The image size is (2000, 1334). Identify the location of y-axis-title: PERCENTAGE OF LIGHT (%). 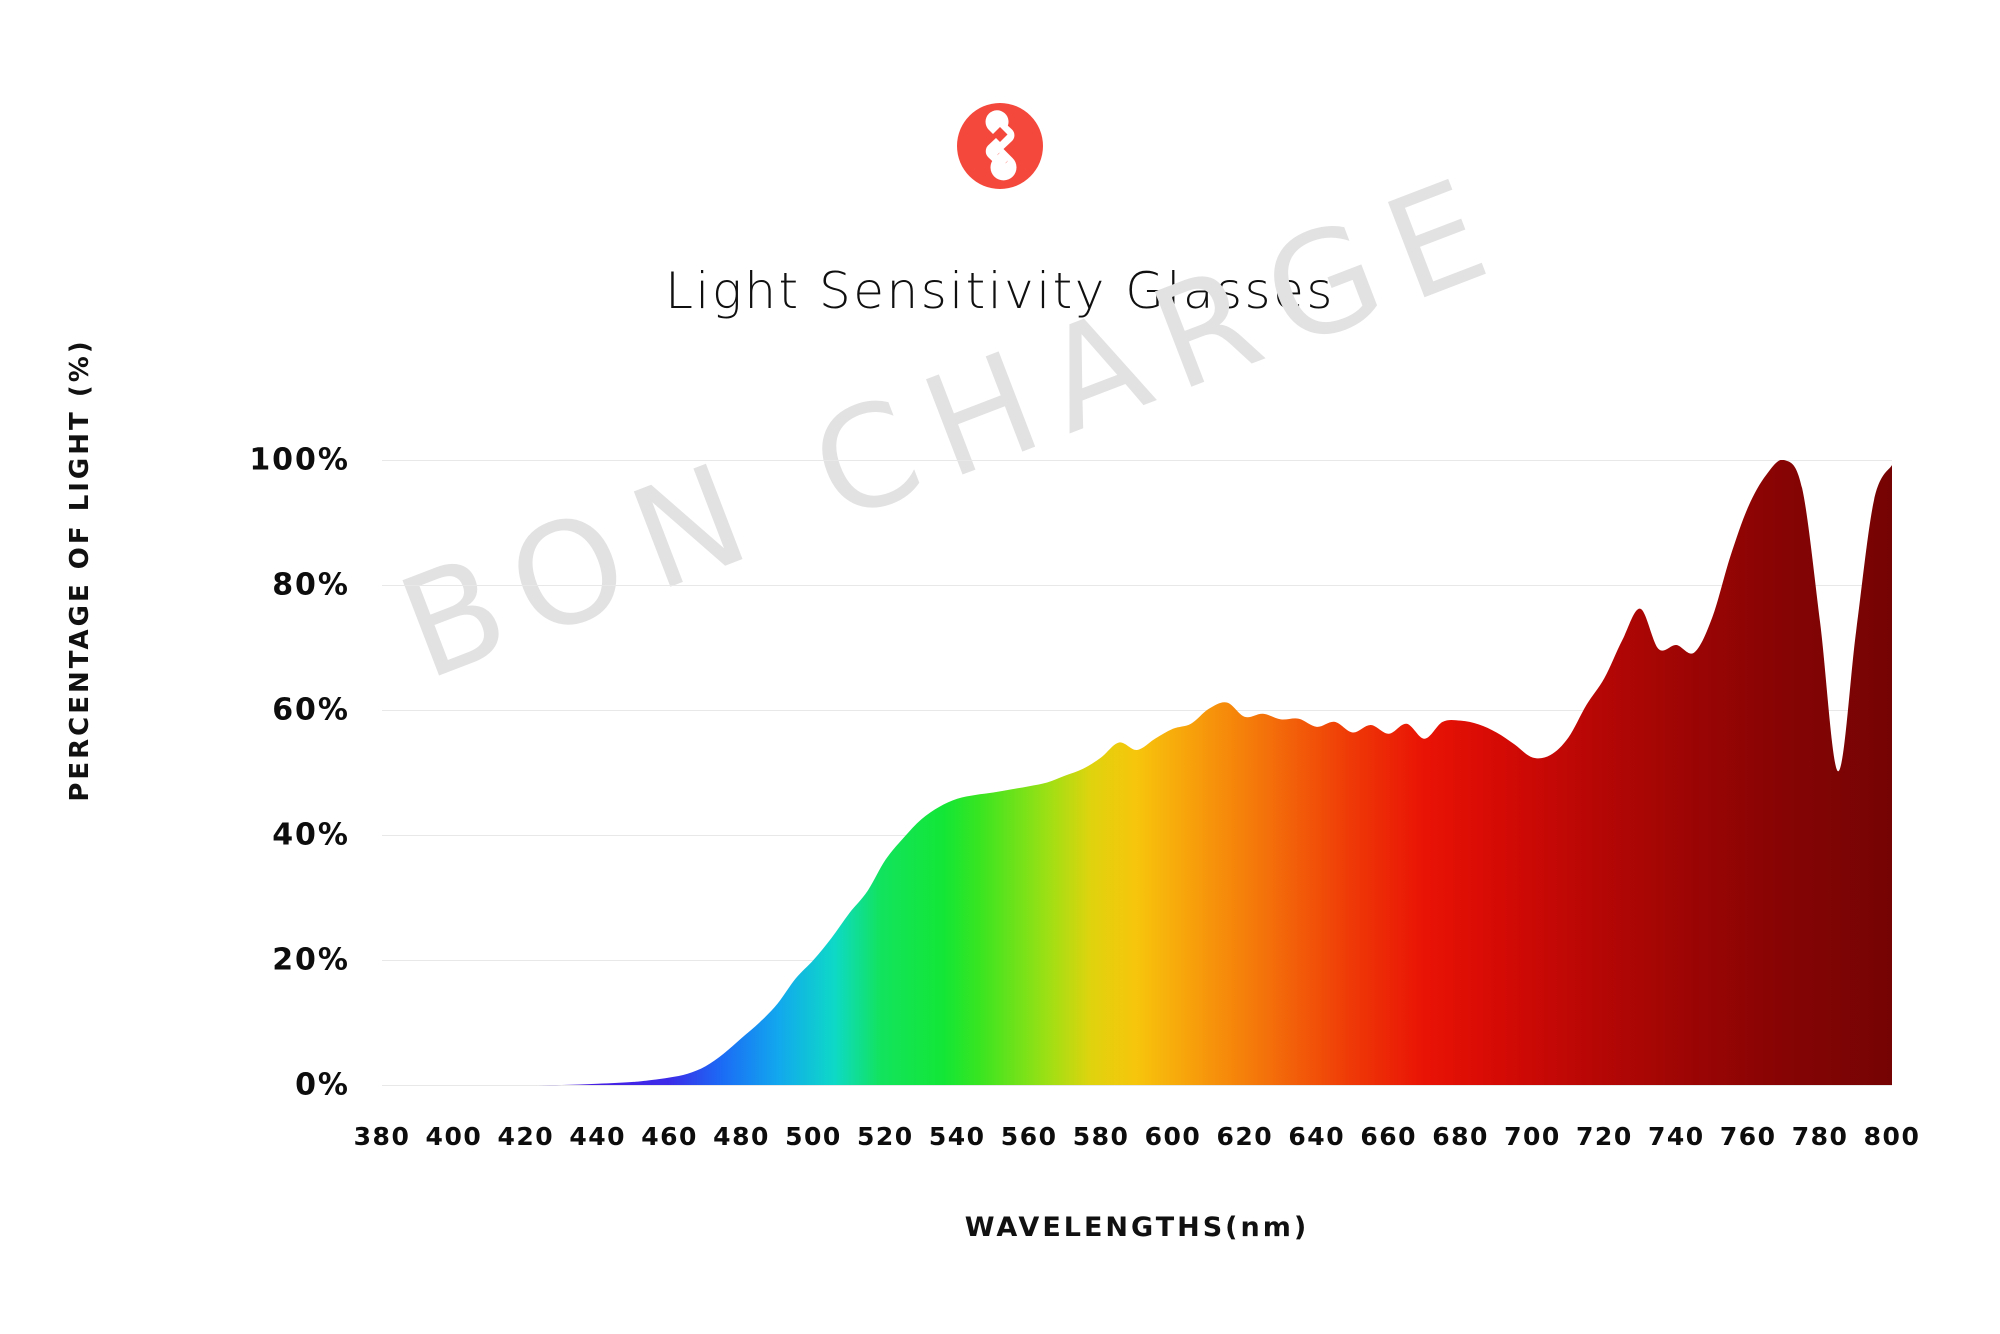
(80, 570).